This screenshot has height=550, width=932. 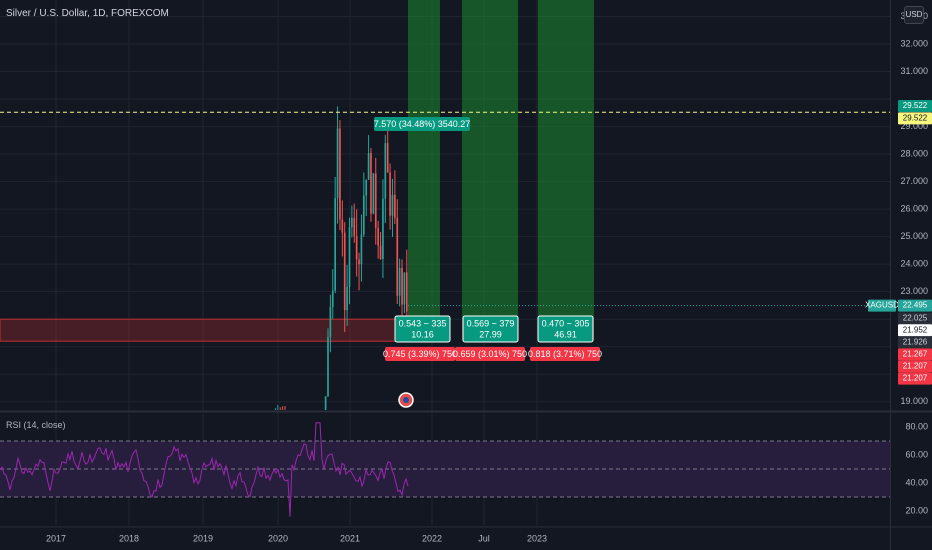 I want to click on rsi-tick: 40.00, so click(x=916, y=482).